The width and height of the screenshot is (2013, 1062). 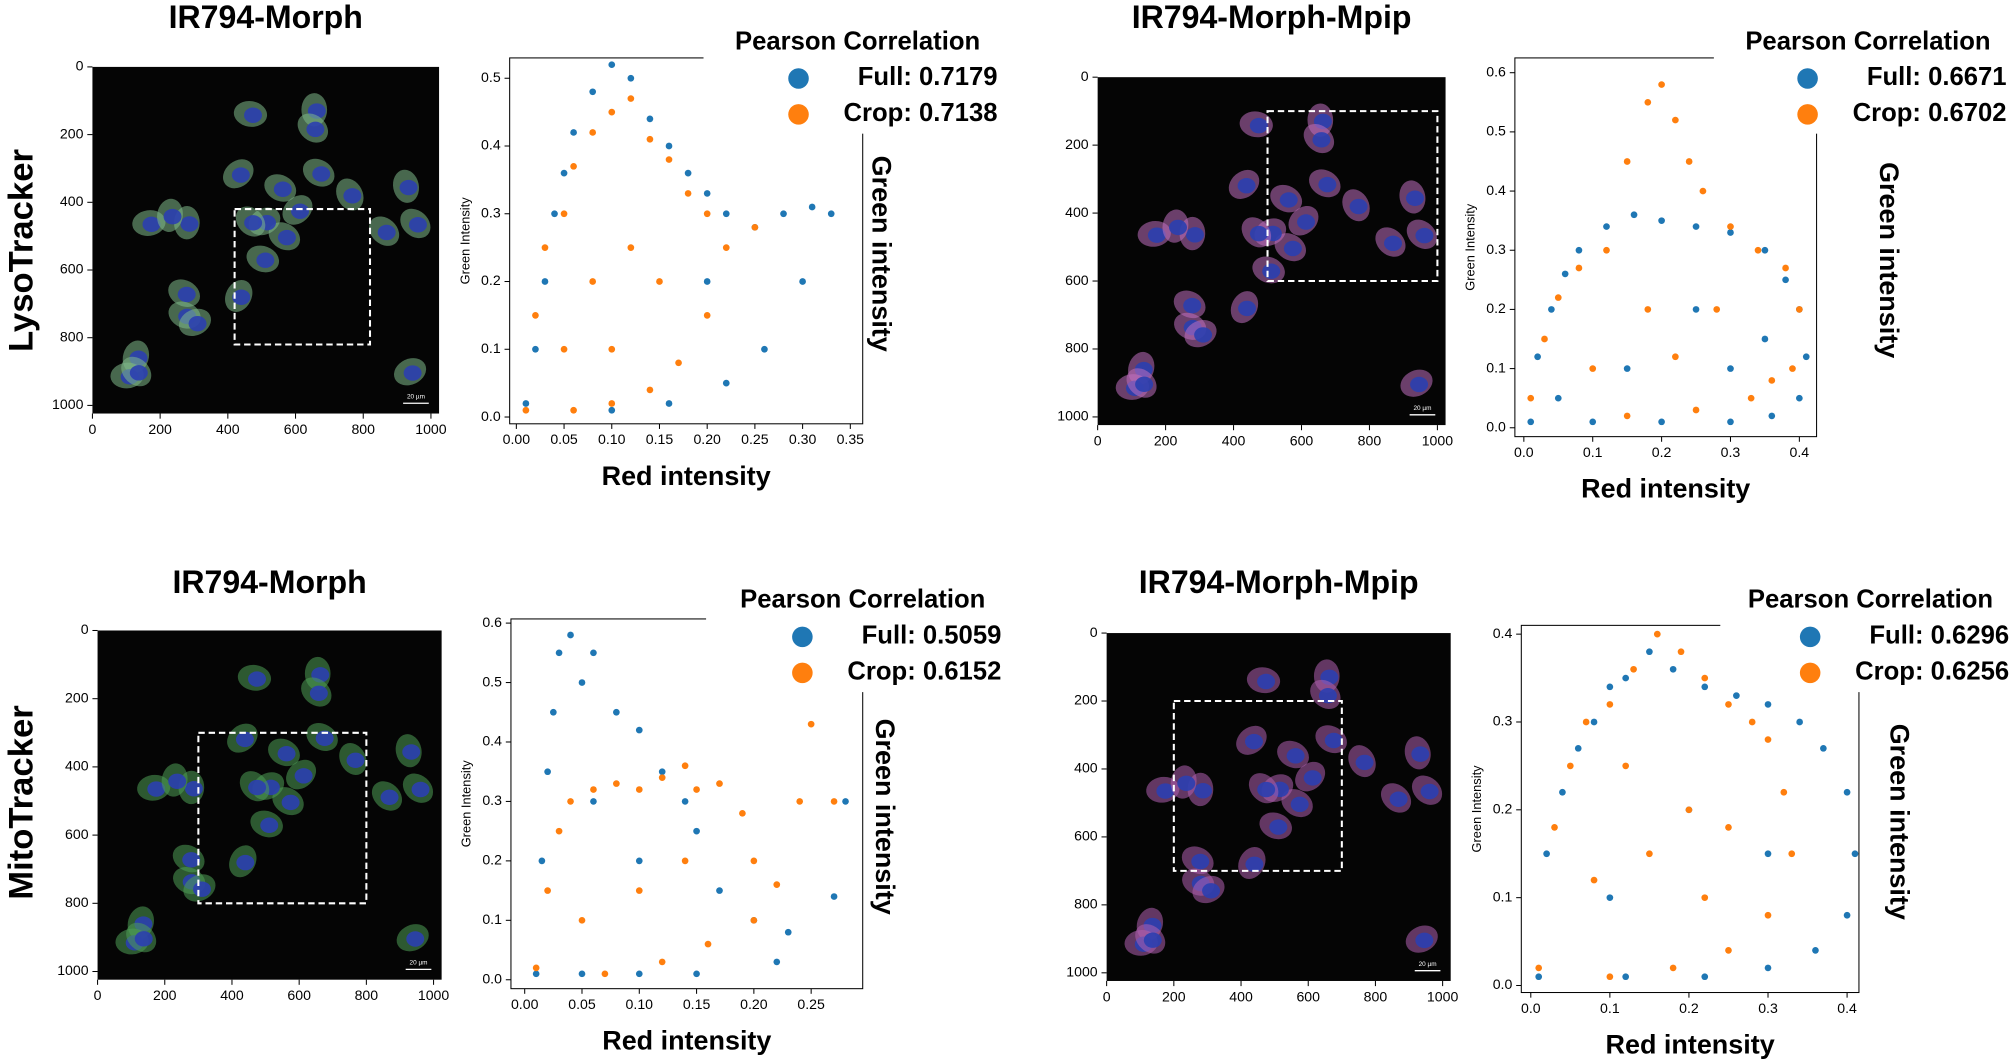 I want to click on x-tick-label: 1000, so click(x=1443, y=996).